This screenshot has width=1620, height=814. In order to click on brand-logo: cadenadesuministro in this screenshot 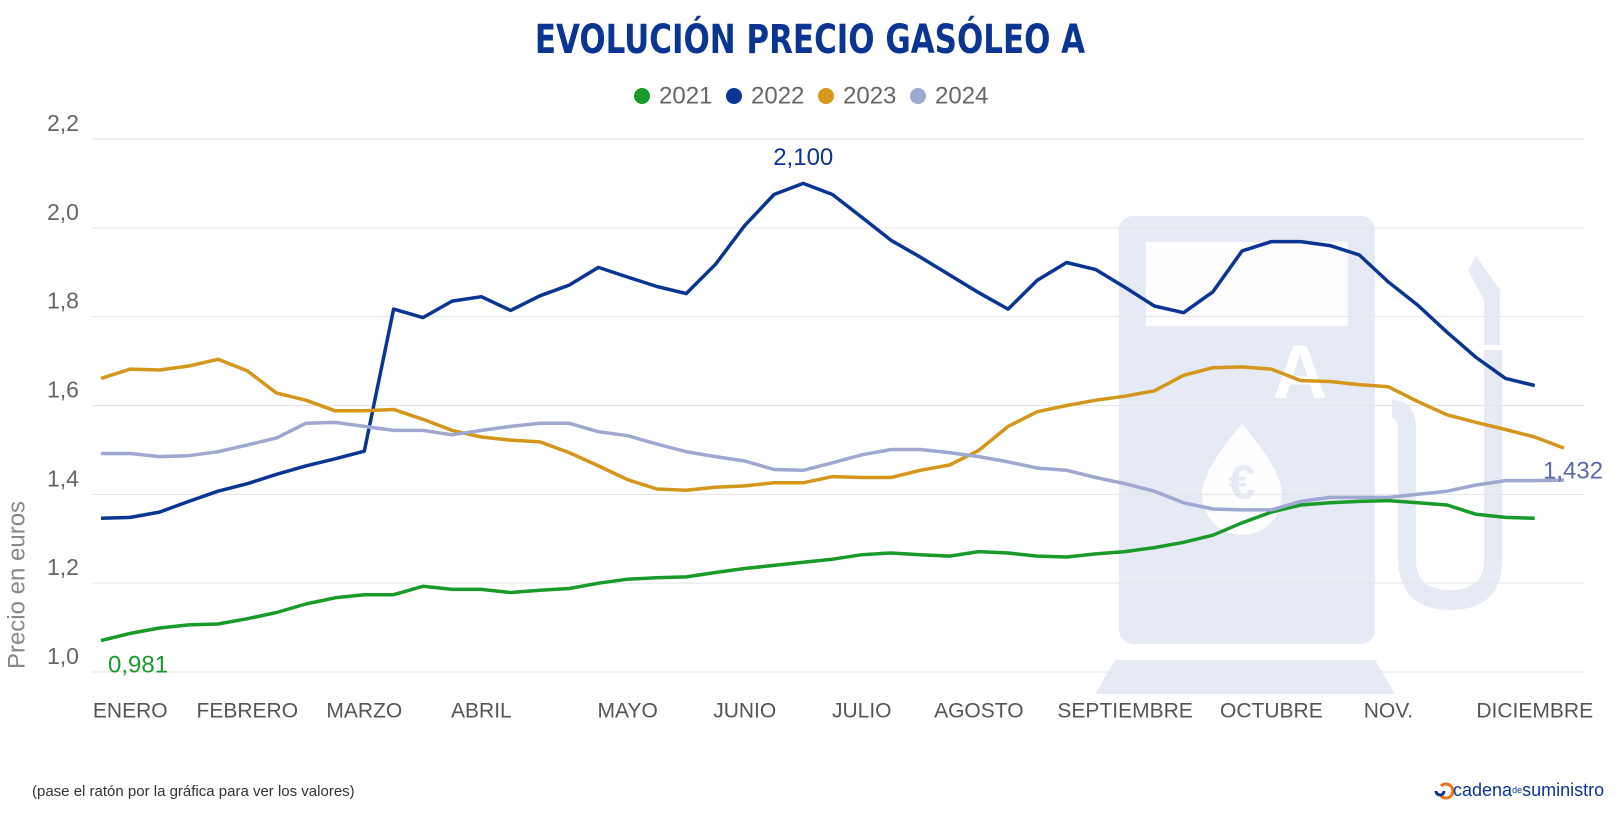, I will do `click(1519, 790)`.